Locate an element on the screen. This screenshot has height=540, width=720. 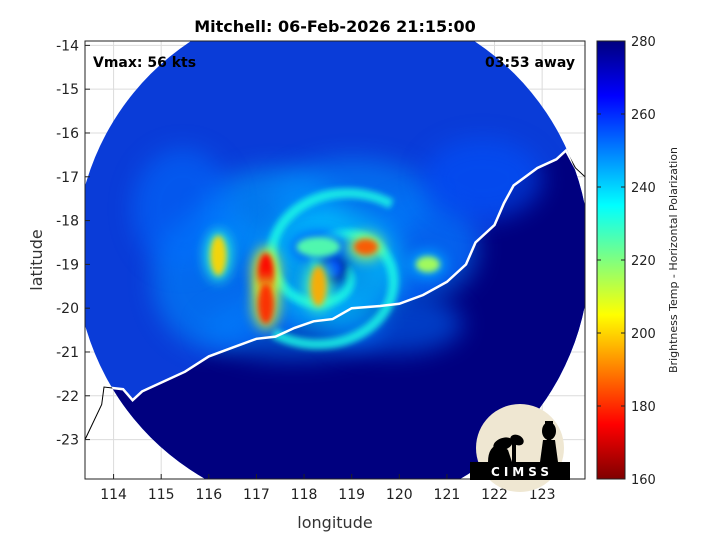
y-axis: -14 -15 -16 -17 -18 -19 -20 -21 -22 -23 is located at coordinates (73, 243).